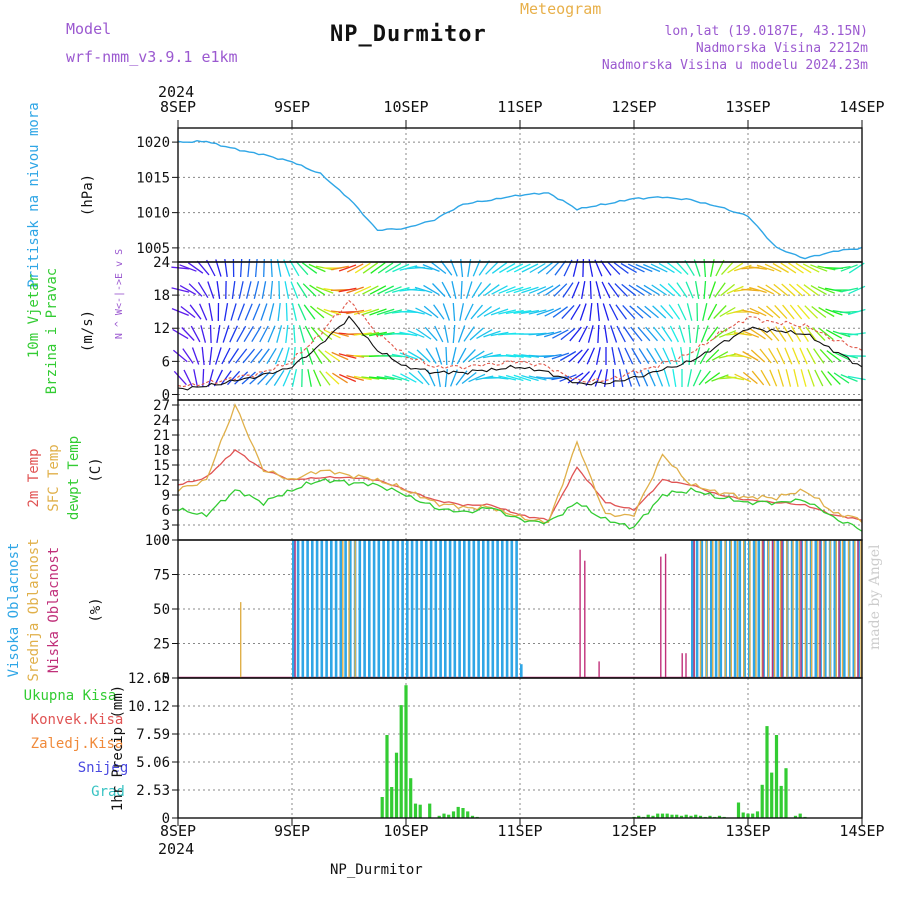 Image resolution: width=900 pixels, height=900 pixels. What do you see at coordinates (166, 511) in the screenshot?
I see `y-tick-label: 6` at bounding box center [166, 511].